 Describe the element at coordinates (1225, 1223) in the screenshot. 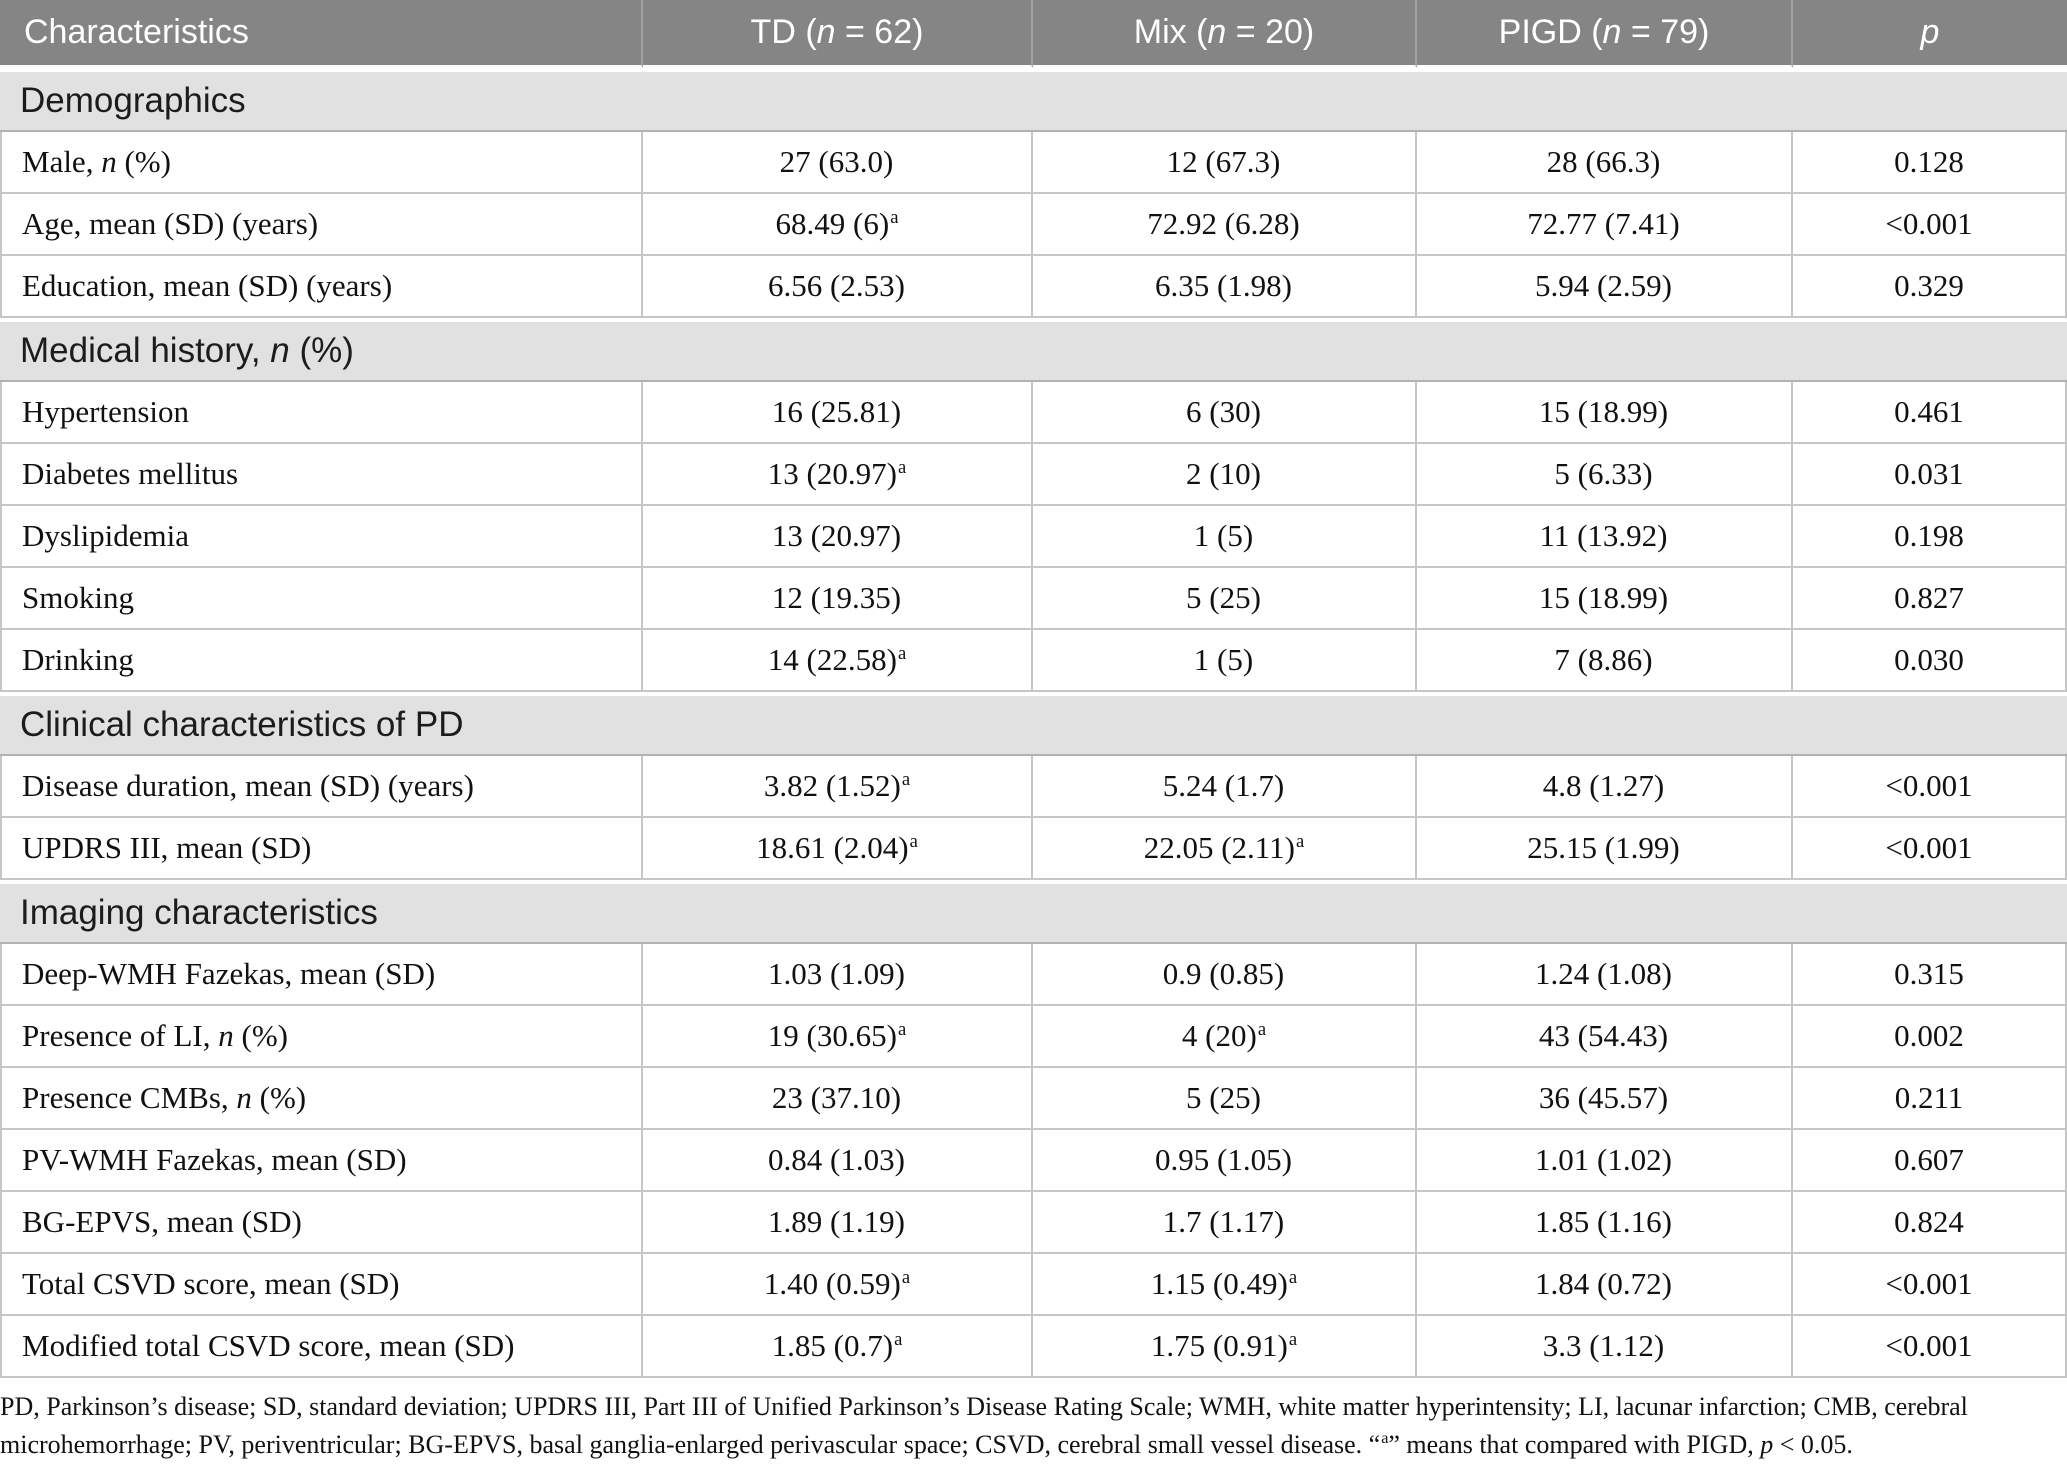

I see `cell-mix-value: 1.7 (1.17)` at that location.